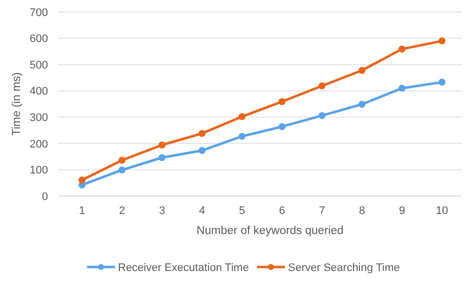  I want to click on x-tick-label: 5, so click(242, 211).